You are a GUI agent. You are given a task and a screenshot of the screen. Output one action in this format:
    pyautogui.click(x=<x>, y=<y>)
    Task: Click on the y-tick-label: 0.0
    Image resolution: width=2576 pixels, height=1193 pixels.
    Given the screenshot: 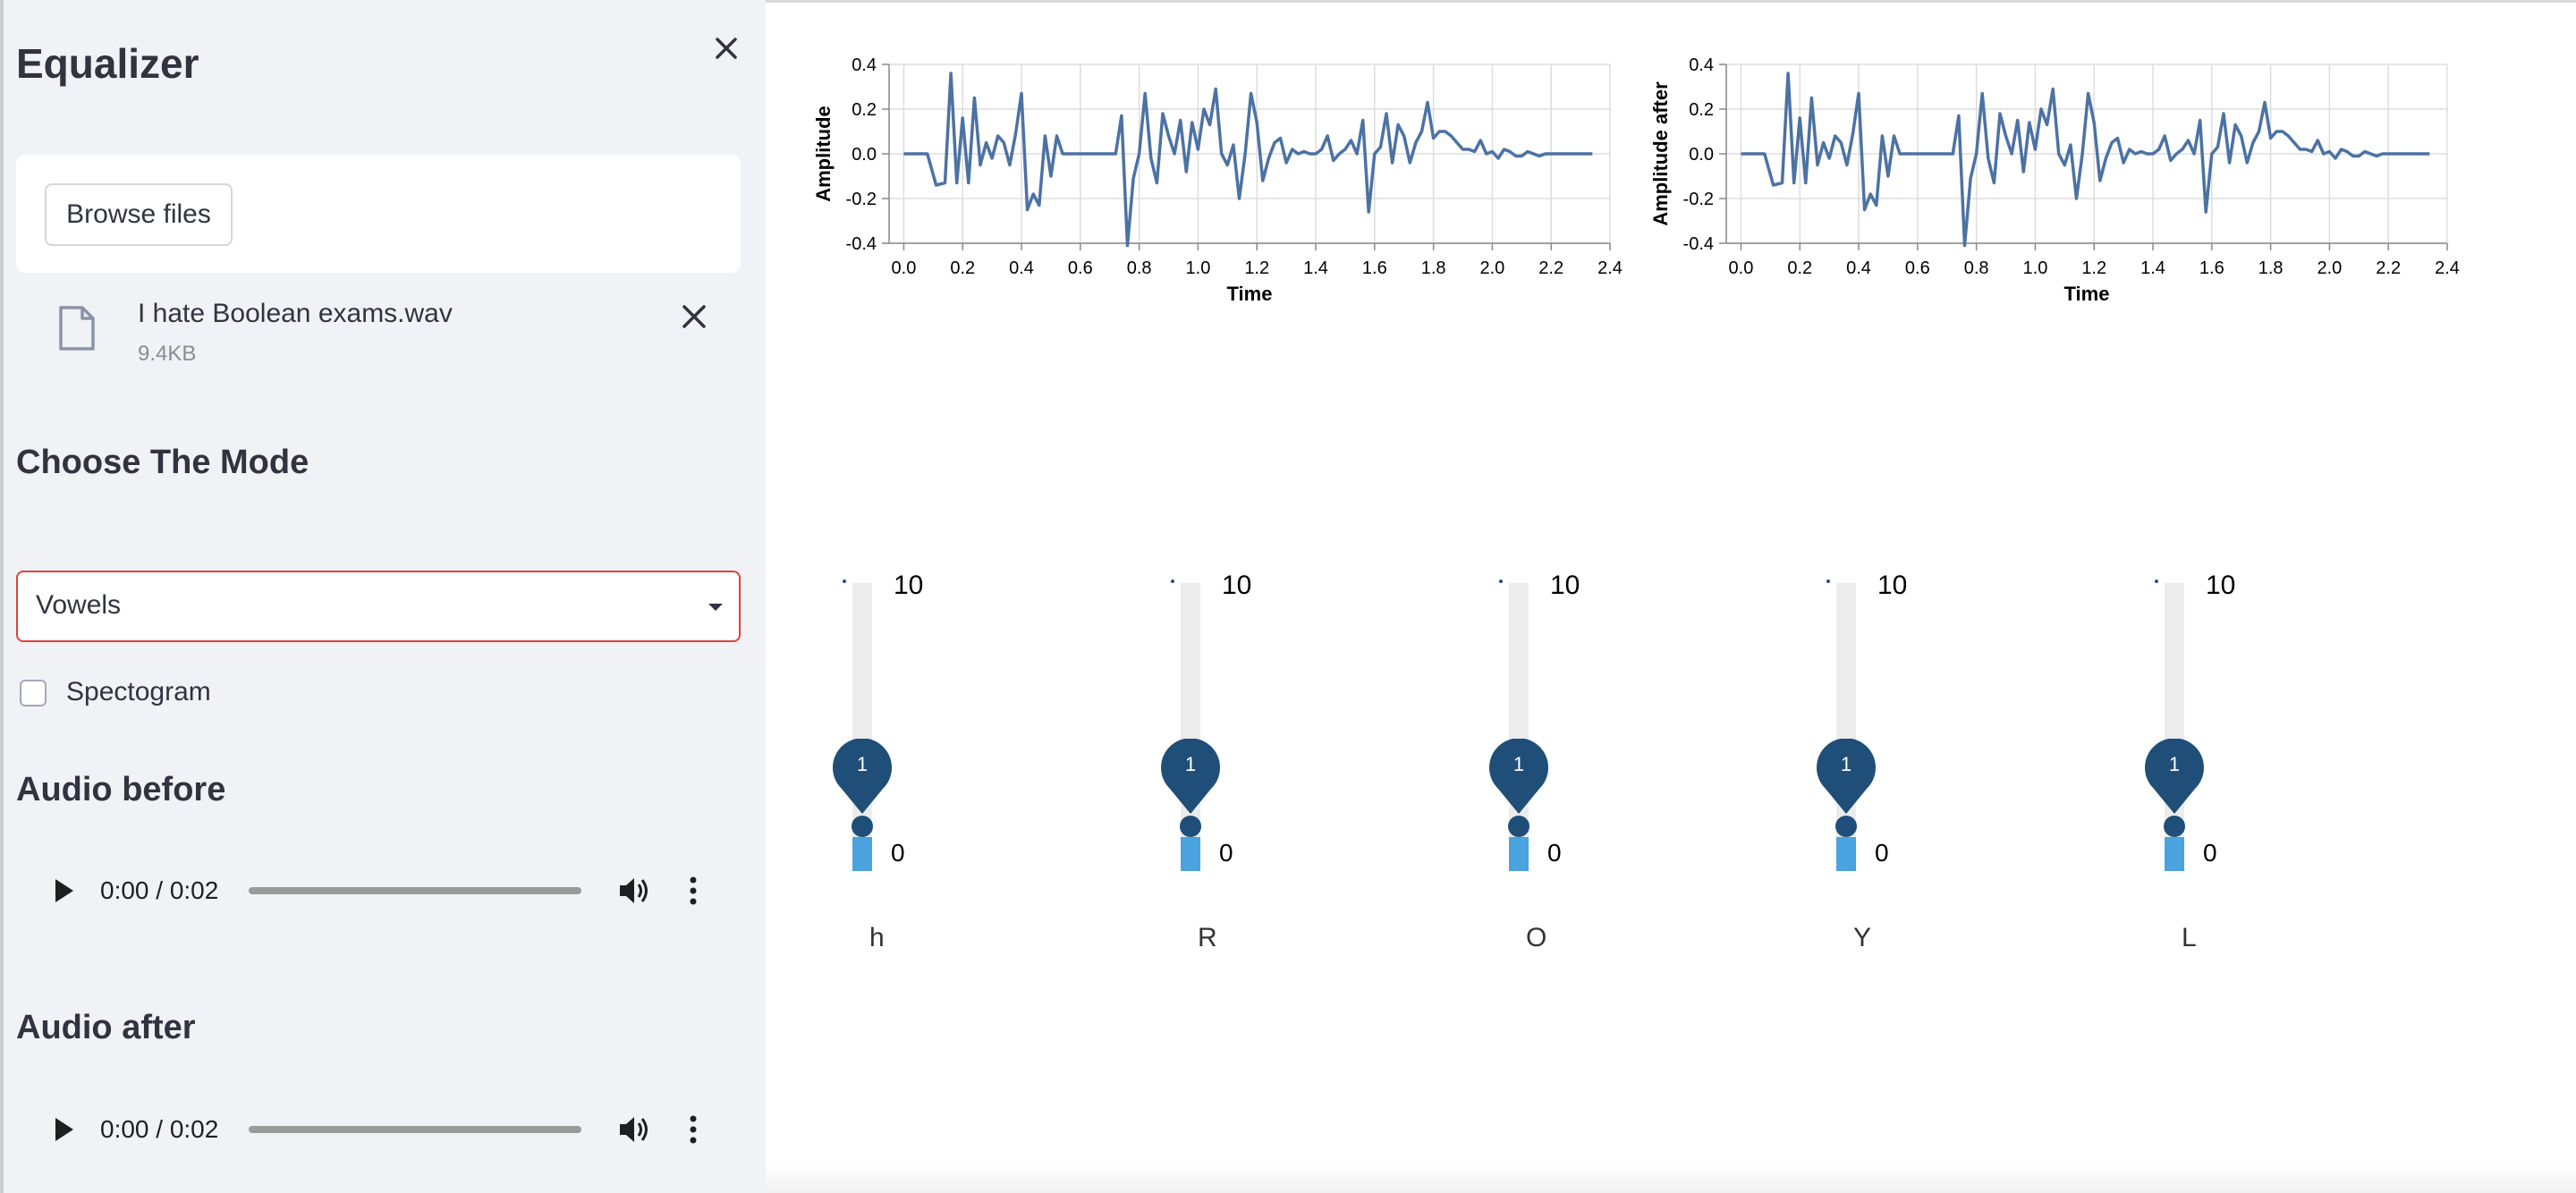 What is the action you would take?
    pyautogui.click(x=864, y=155)
    